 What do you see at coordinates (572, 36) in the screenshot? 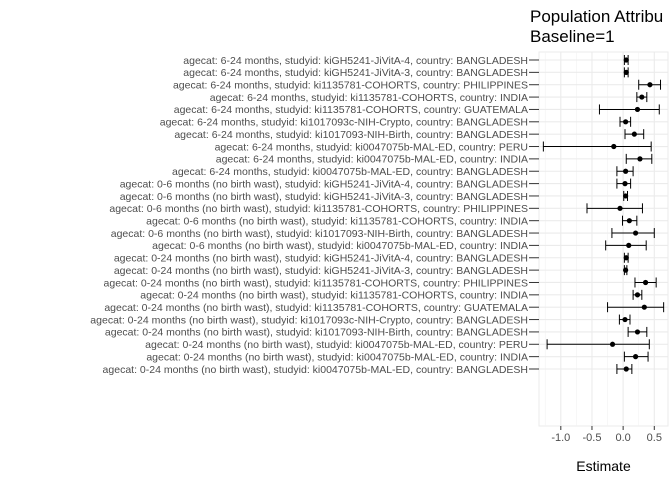
I see `chart-title-line-2: Baseline=1` at bounding box center [572, 36].